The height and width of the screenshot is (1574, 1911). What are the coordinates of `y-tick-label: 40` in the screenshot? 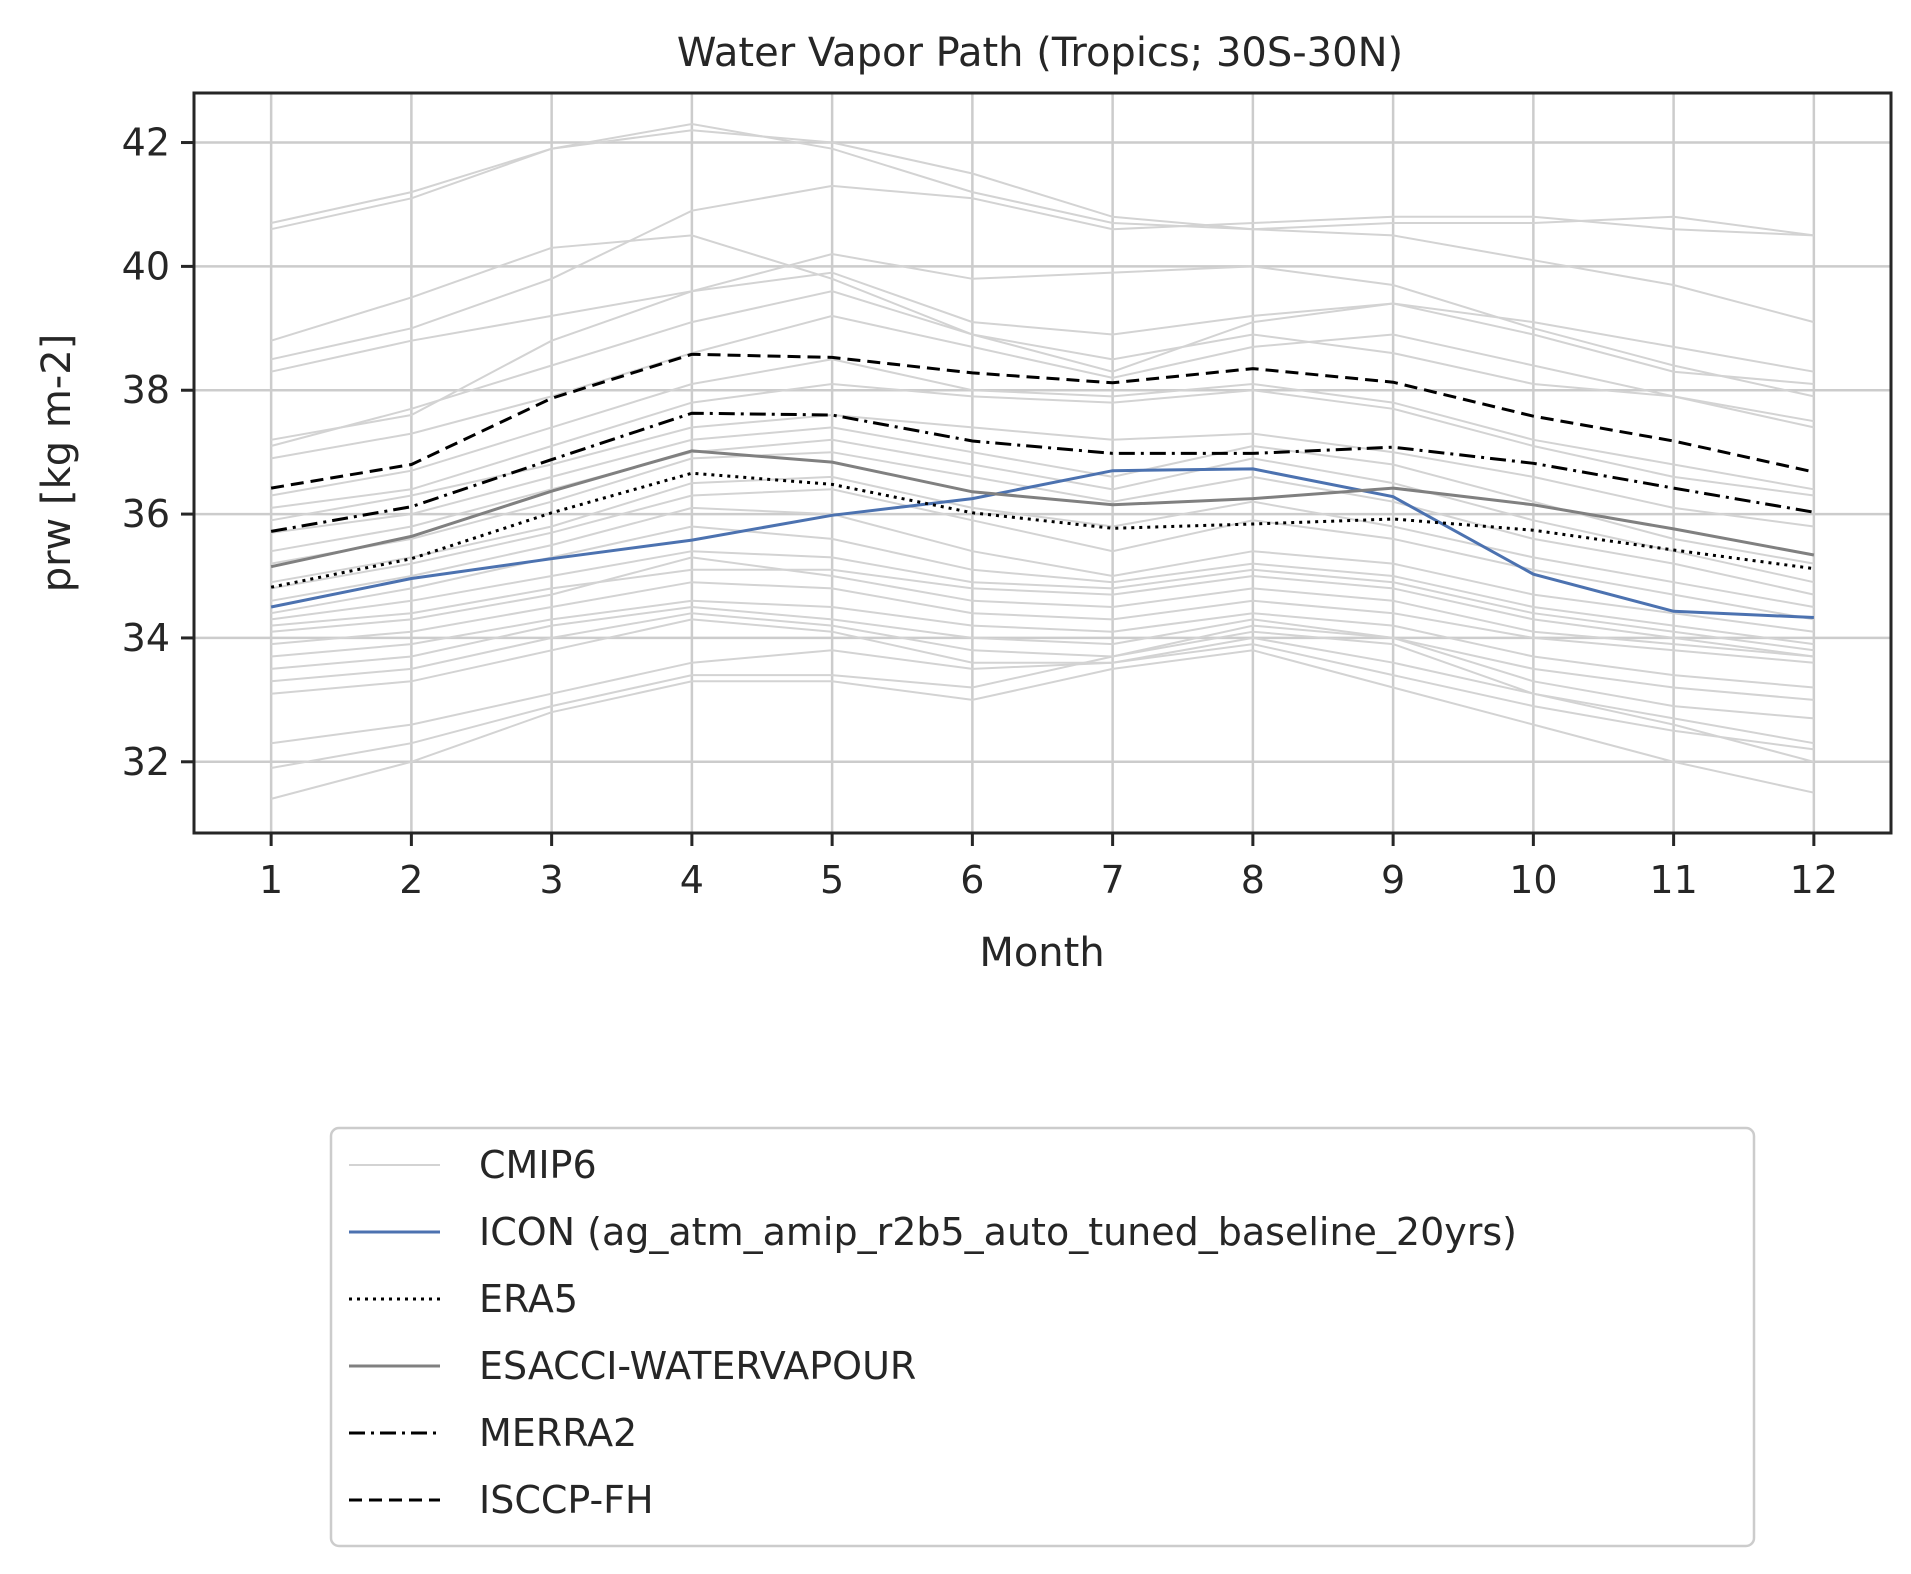 It's located at (146, 266).